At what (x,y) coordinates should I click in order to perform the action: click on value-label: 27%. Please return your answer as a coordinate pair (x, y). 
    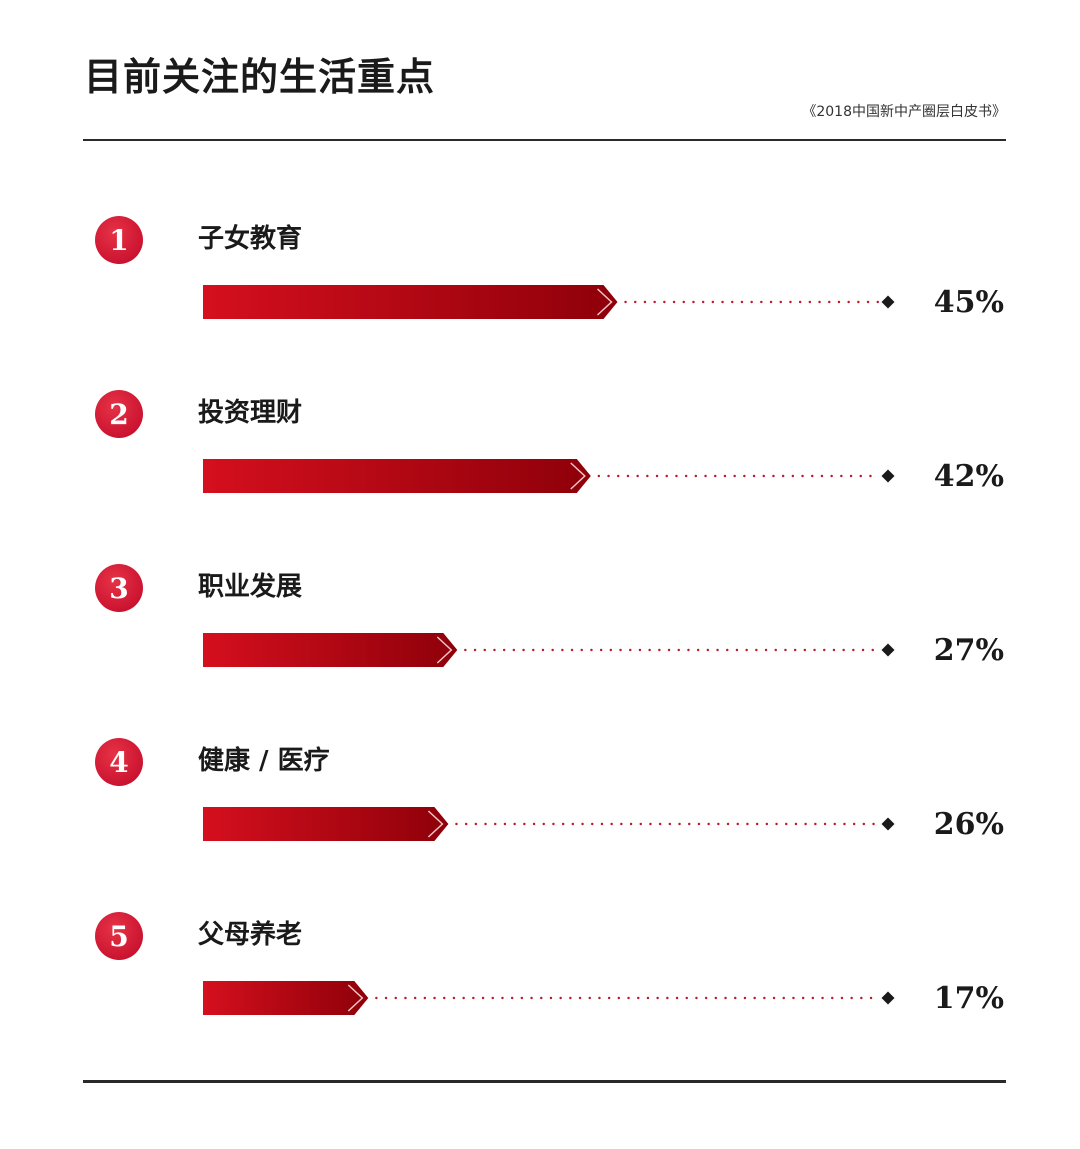
    Looking at the image, I should click on (969, 650).